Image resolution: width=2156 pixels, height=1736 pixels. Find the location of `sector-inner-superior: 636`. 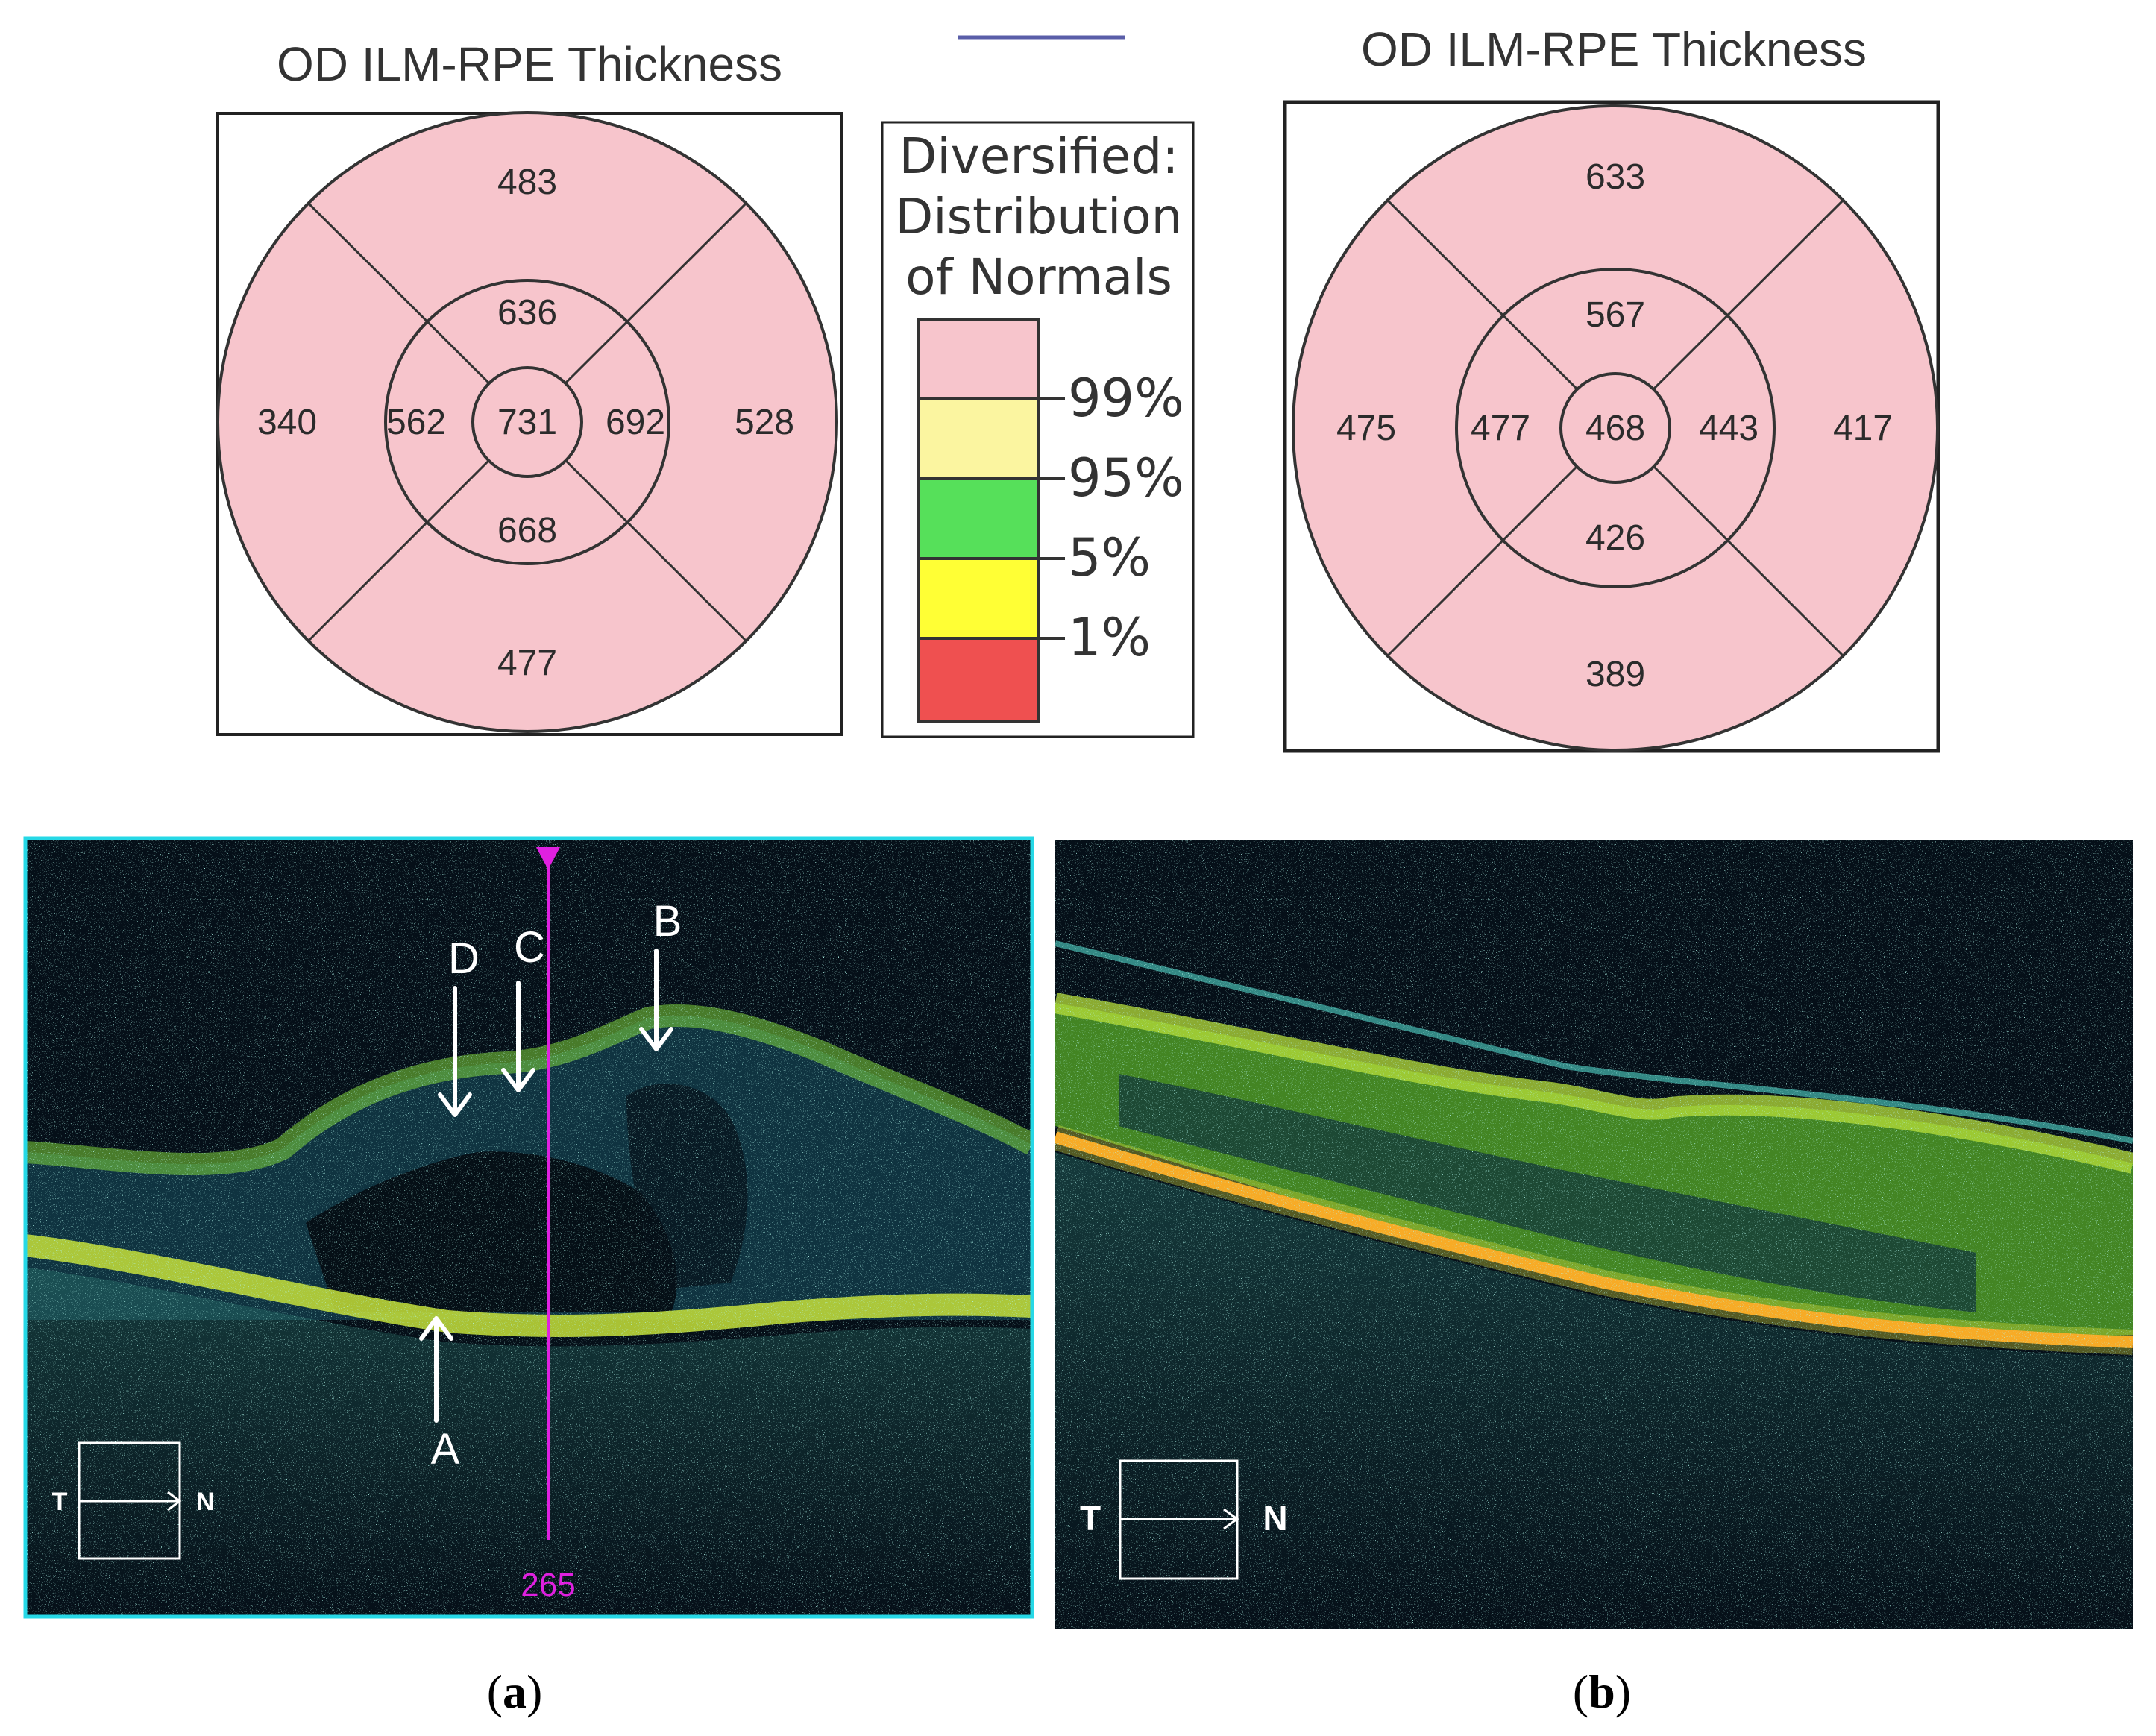

sector-inner-superior: 636 is located at coordinates (527, 313).